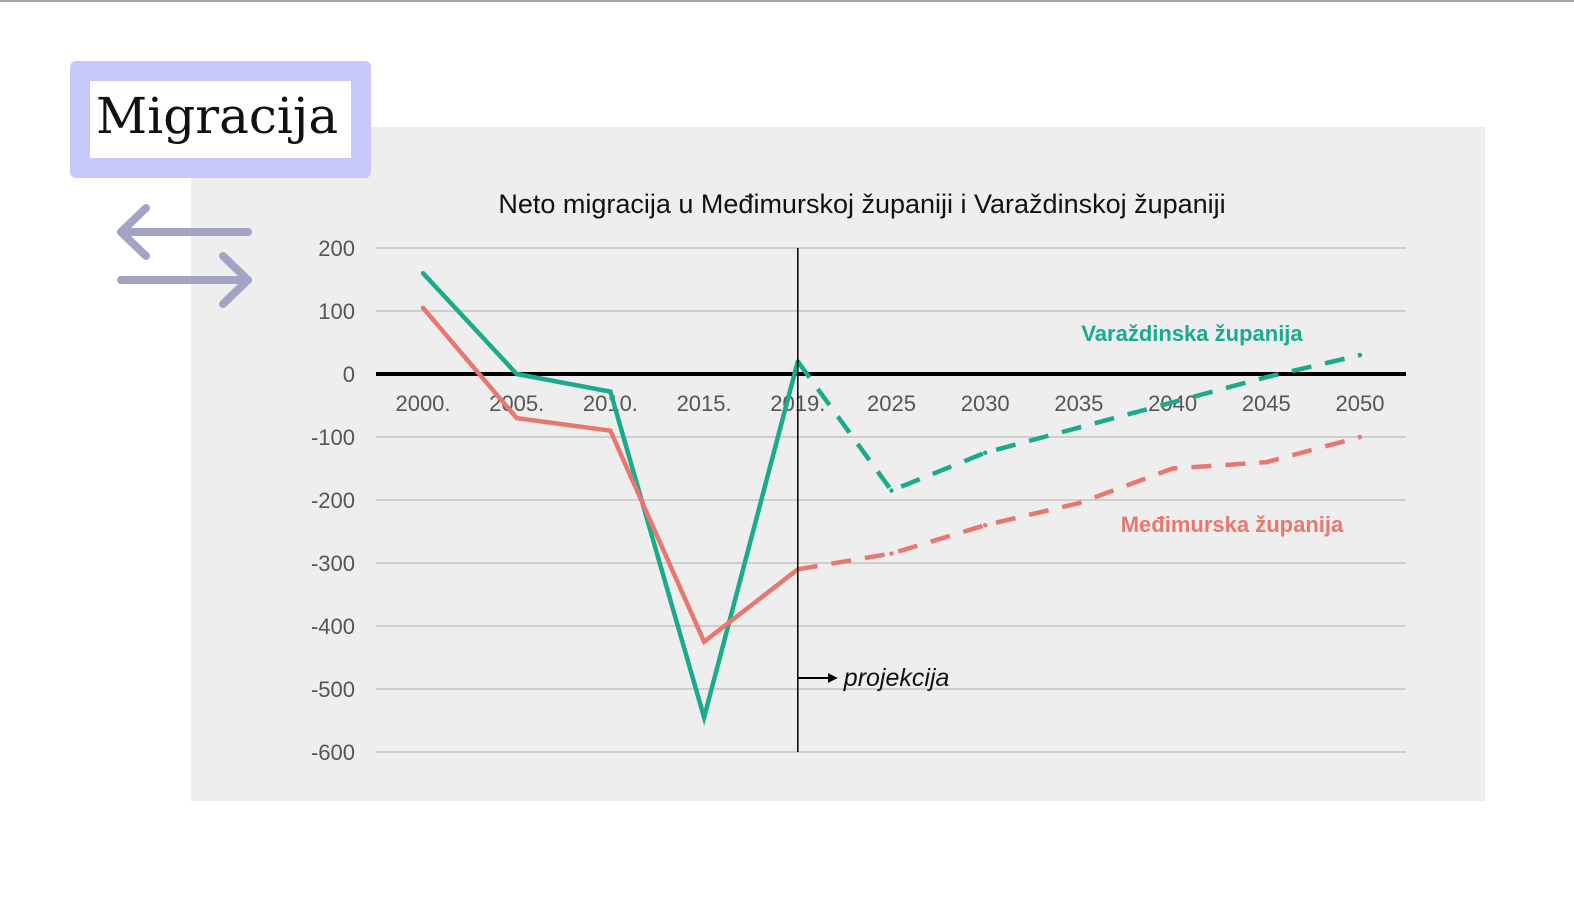  Describe the element at coordinates (349, 374) in the screenshot. I see `y-tick-label: 0` at that location.